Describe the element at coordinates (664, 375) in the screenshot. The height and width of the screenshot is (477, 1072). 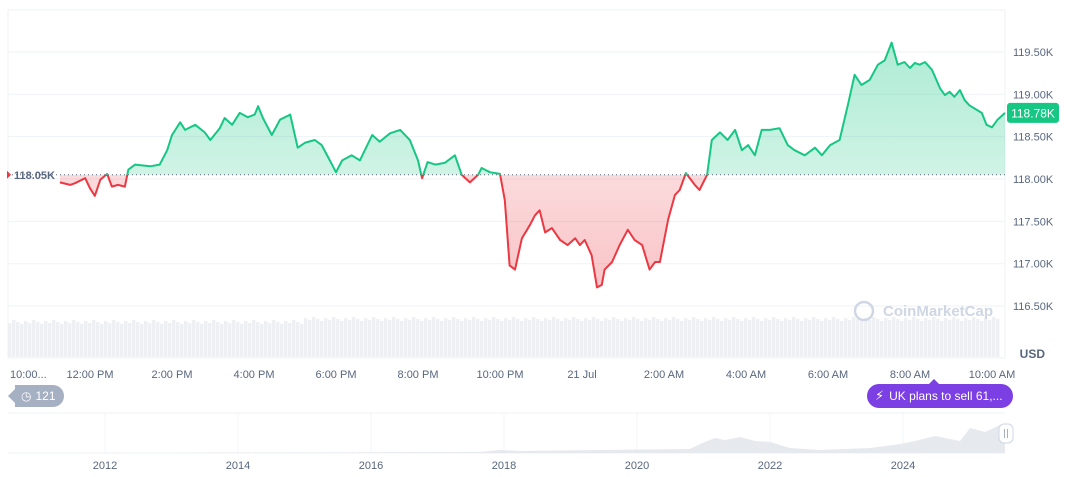
I see `x-tick-label: 2:00 AM` at that location.